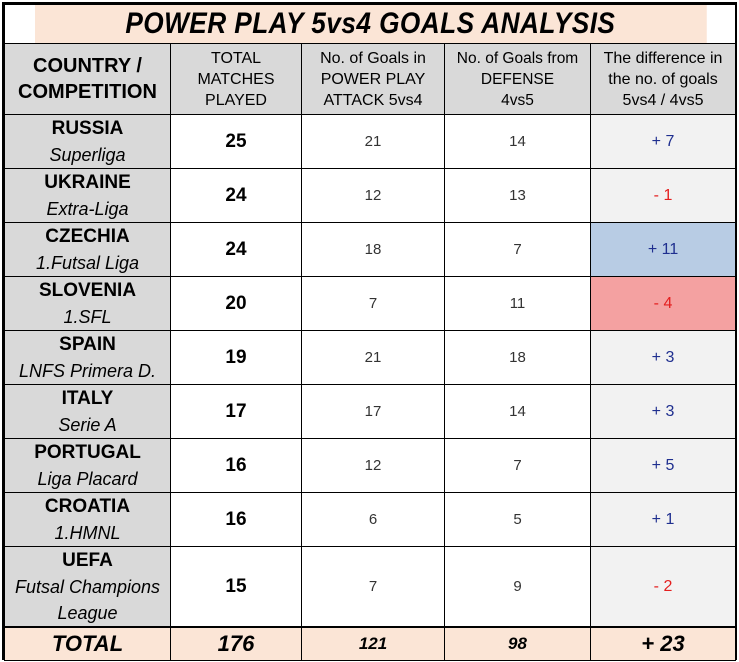 This screenshot has width=739, height=662. I want to click on country-cell: SPAIN LNFS Primera D., so click(87, 357).